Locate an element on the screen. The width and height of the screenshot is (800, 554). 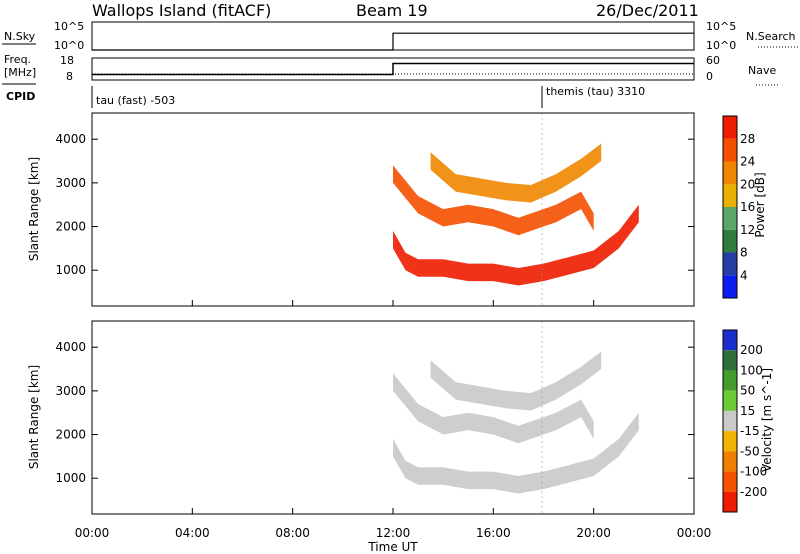
velocity-colorbar: 200 100 50 15 -15 -50 -100 -200 is located at coordinates (744, 421).